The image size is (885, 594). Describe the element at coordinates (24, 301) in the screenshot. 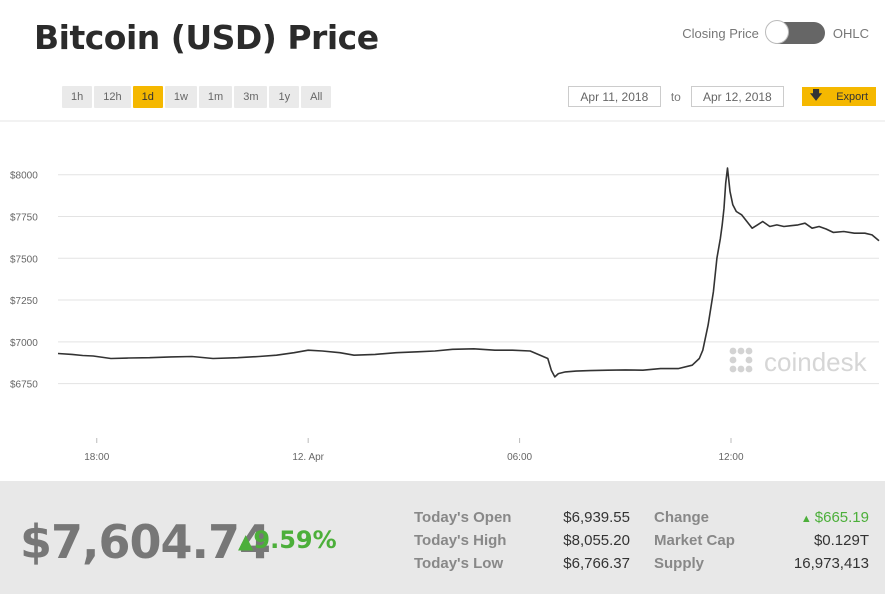

I see `y-tick-label: $7250` at that location.